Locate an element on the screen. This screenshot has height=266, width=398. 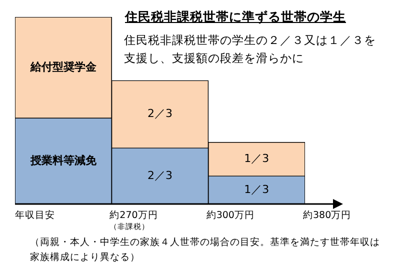
text: 住民税非課税世帯の学生の２／３又は１／３を支援し、支援額の段差を滑らかに is located at coordinates (250, 49).